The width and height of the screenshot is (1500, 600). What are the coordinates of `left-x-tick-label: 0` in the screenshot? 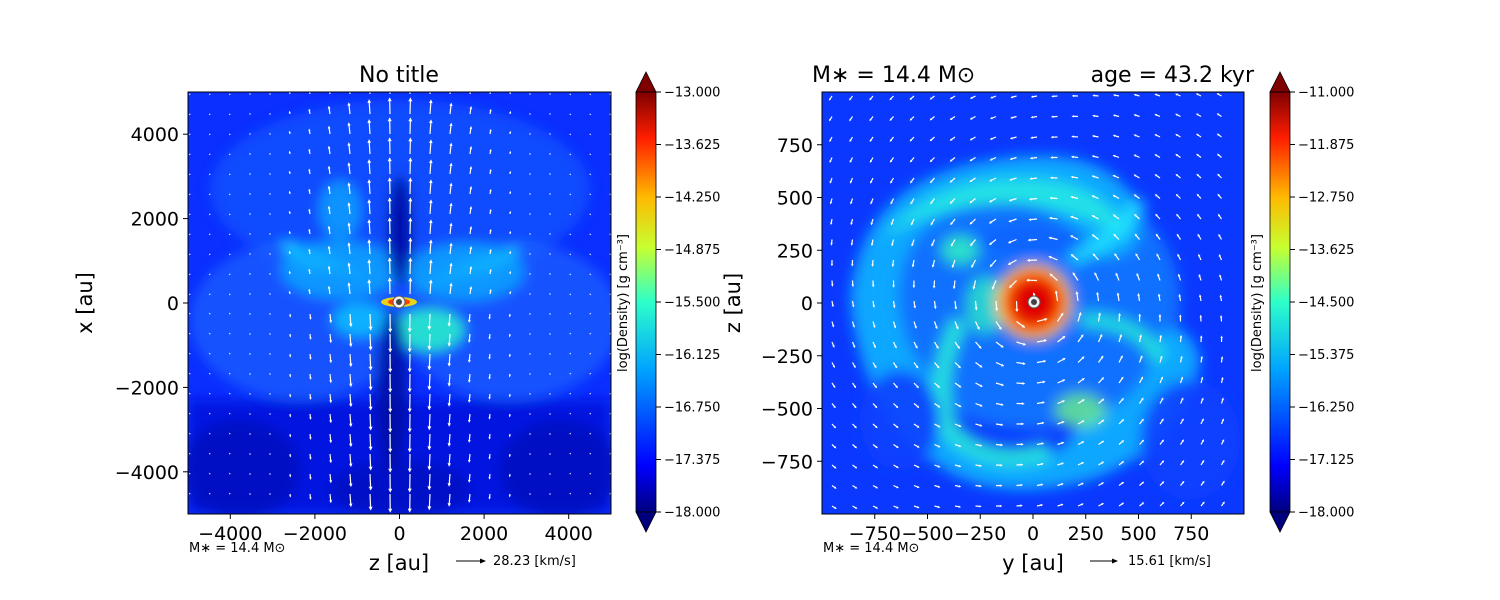 It's located at (399, 534).